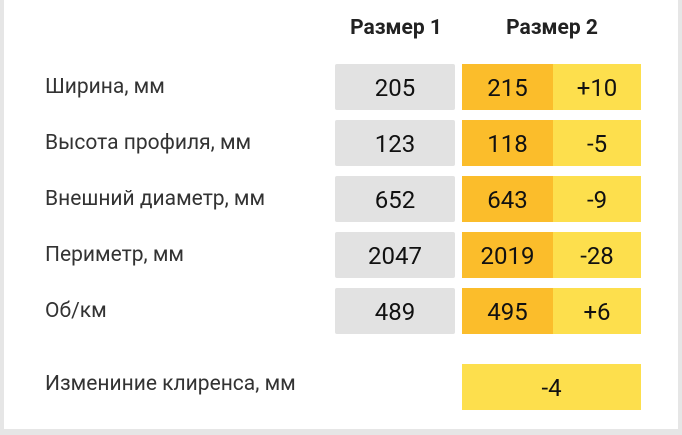 This screenshot has height=435, width=682. Describe the element at coordinates (597, 199) in the screenshot. I see `difference-value: -9` at that location.